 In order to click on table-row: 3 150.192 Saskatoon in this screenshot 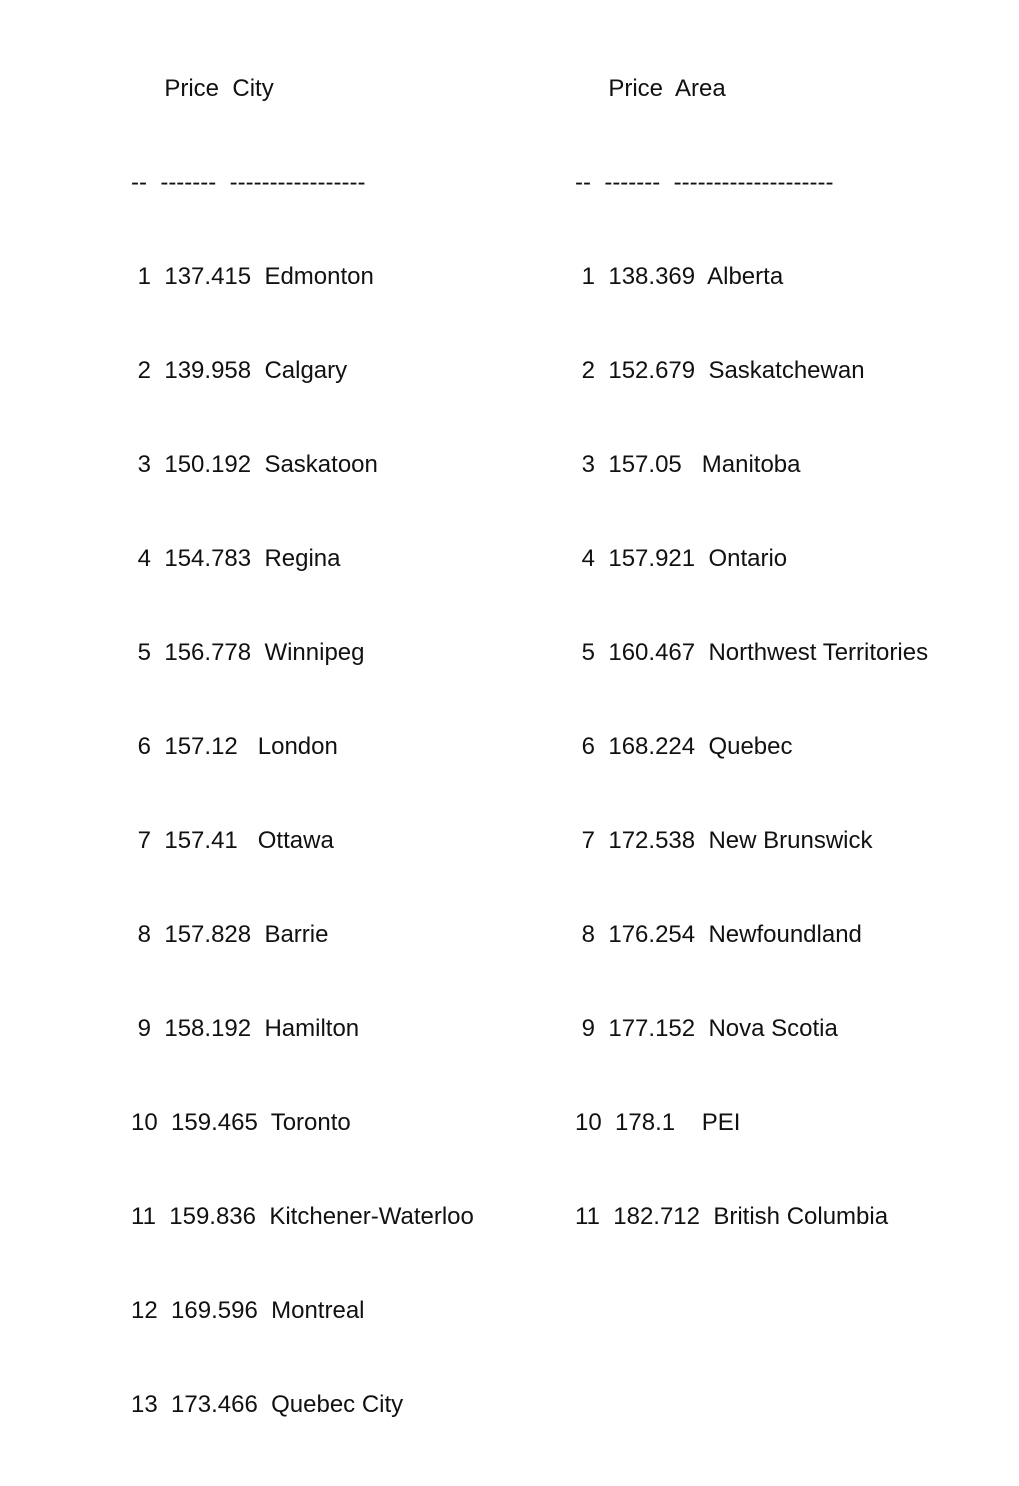, I will do `click(254, 464)`.